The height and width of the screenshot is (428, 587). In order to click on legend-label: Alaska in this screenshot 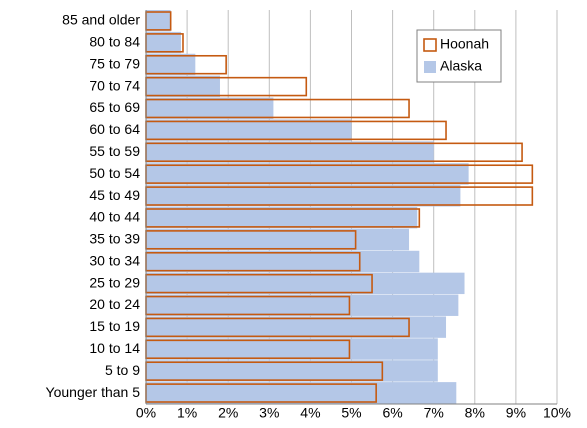, I will do `click(461, 66)`.